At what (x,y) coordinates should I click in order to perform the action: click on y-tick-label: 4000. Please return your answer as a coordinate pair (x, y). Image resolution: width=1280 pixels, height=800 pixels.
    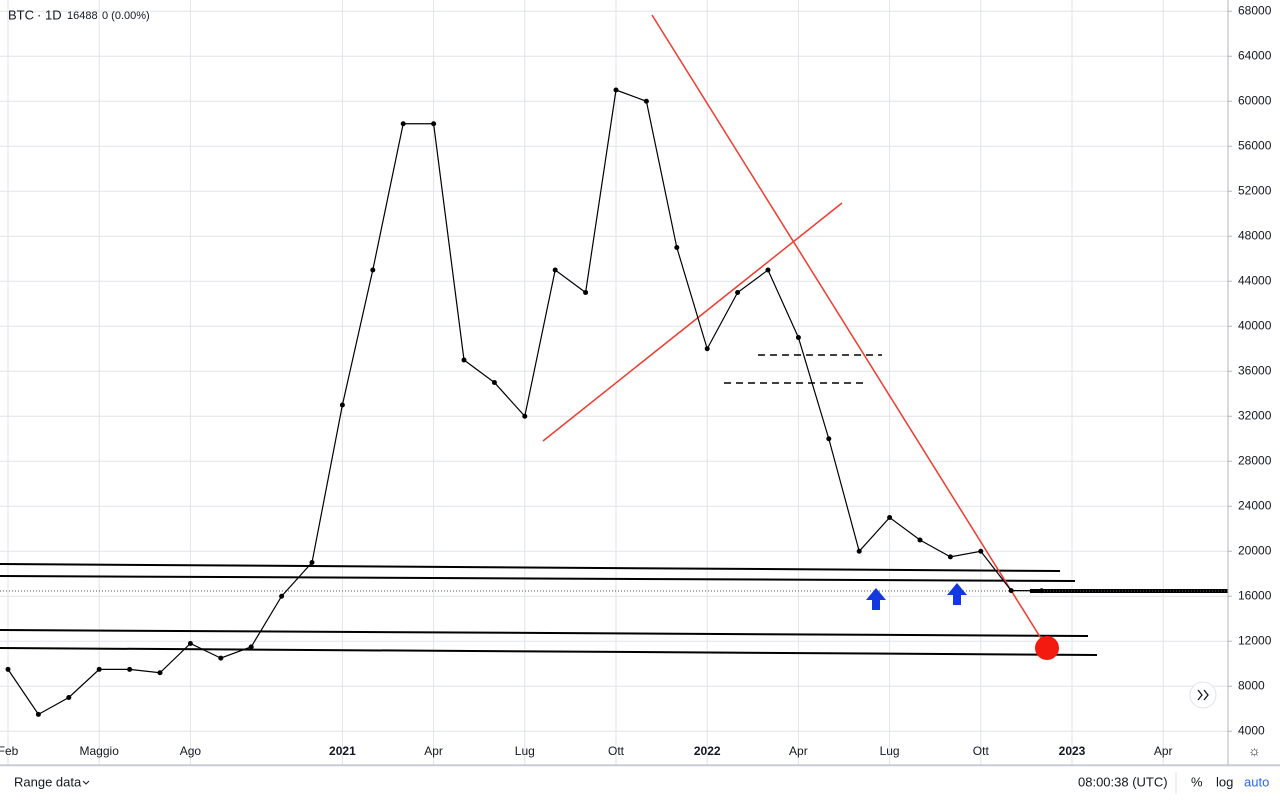
    Looking at the image, I should click on (1251, 730).